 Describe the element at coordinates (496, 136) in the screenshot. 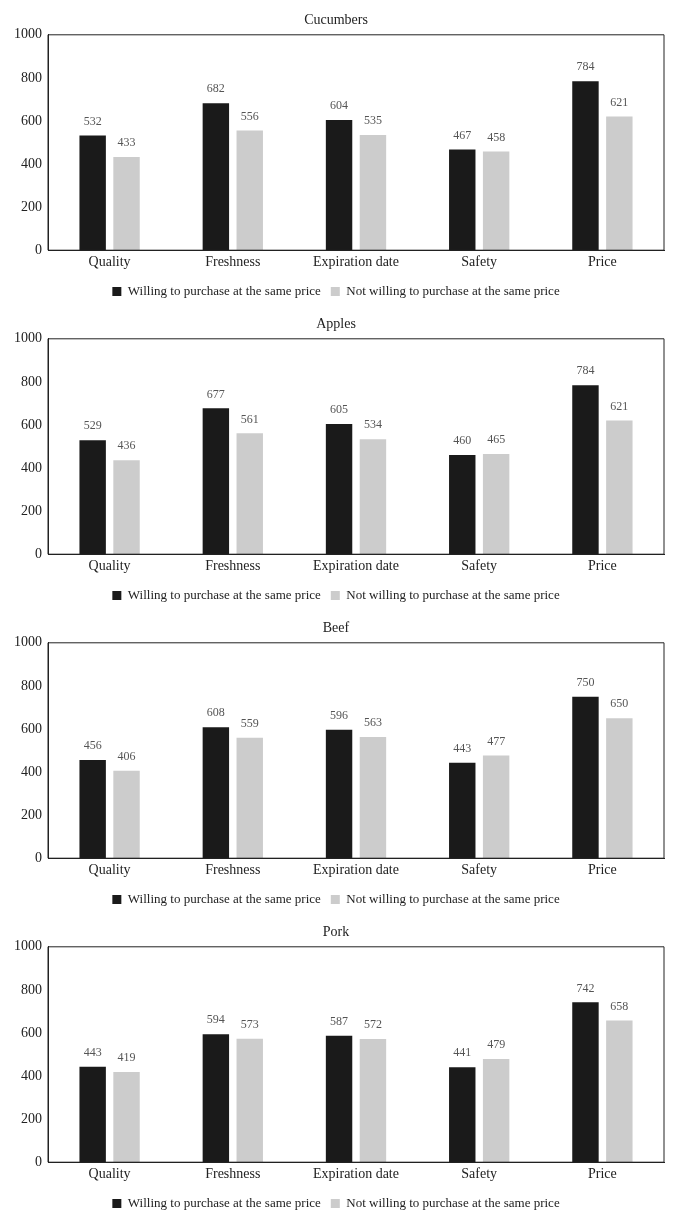

I see `data-label: 458` at that location.